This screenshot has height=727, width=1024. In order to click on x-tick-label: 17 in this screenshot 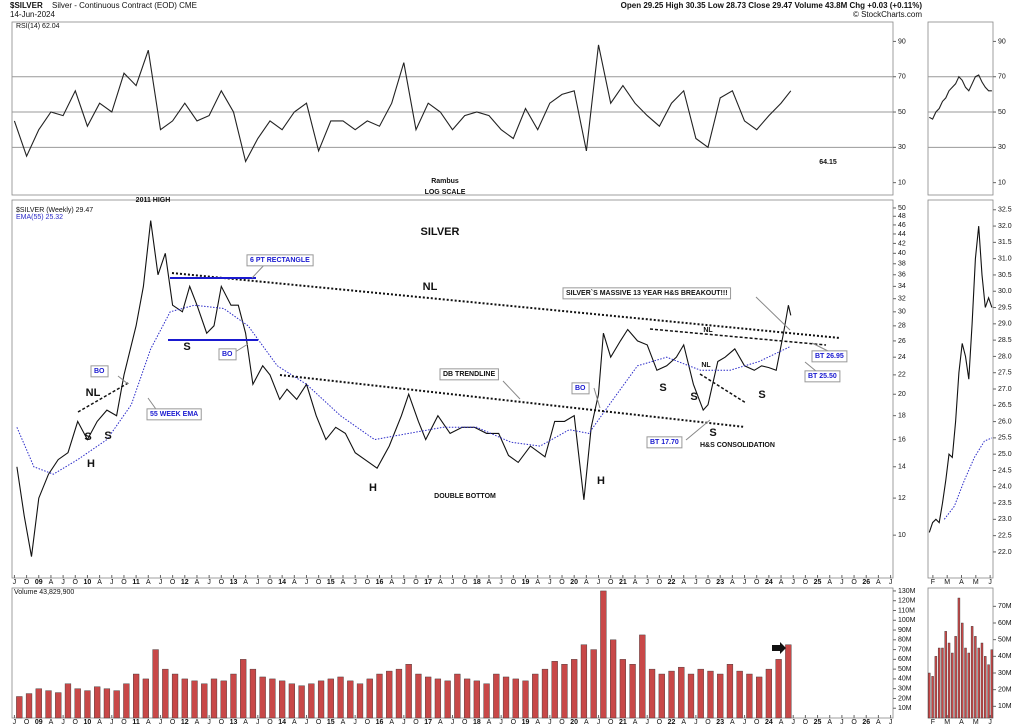, I will do `click(428, 582)`.